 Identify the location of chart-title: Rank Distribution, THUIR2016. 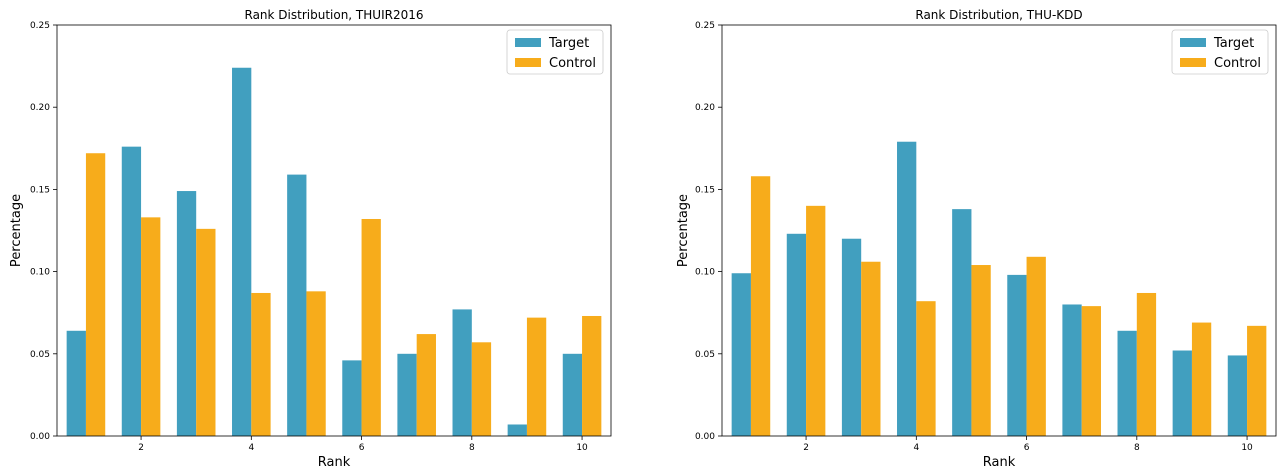
(334, 15).